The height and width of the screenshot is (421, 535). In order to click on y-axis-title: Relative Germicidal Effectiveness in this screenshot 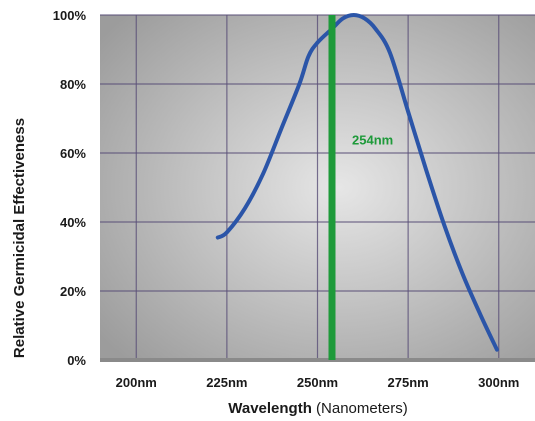, I will do `click(19, 238)`.